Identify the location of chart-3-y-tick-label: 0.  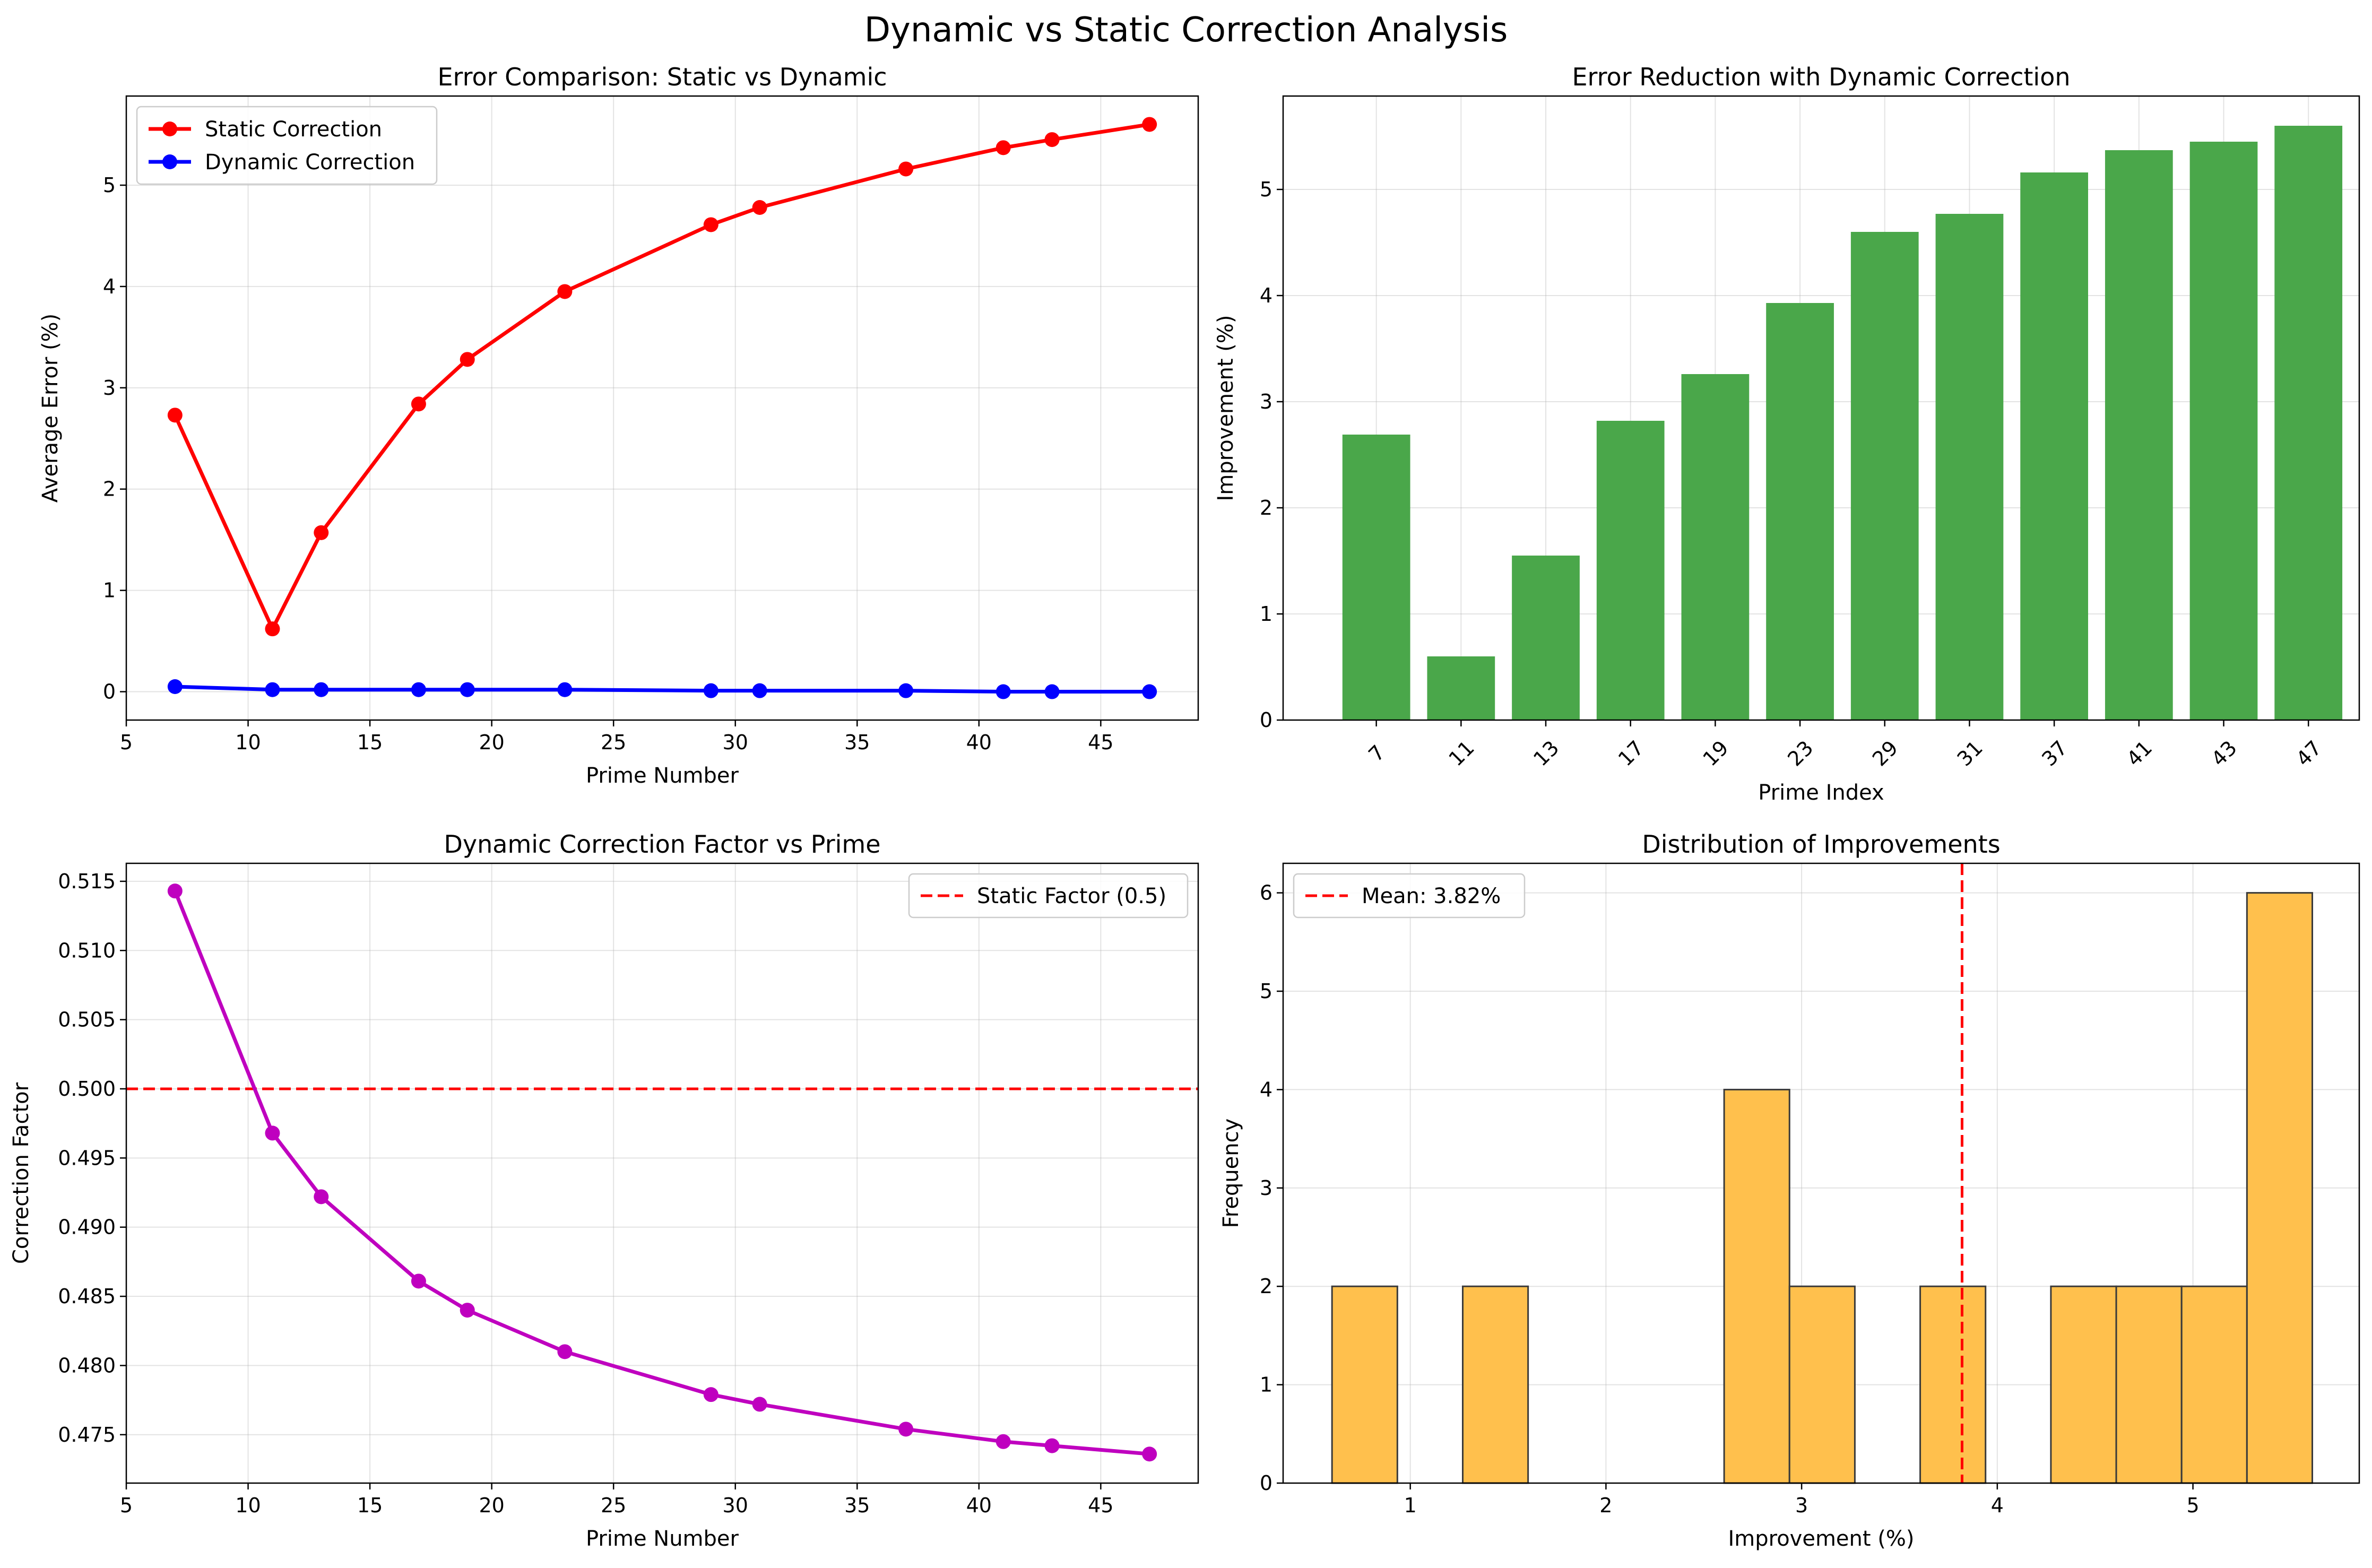
(1266, 1483).